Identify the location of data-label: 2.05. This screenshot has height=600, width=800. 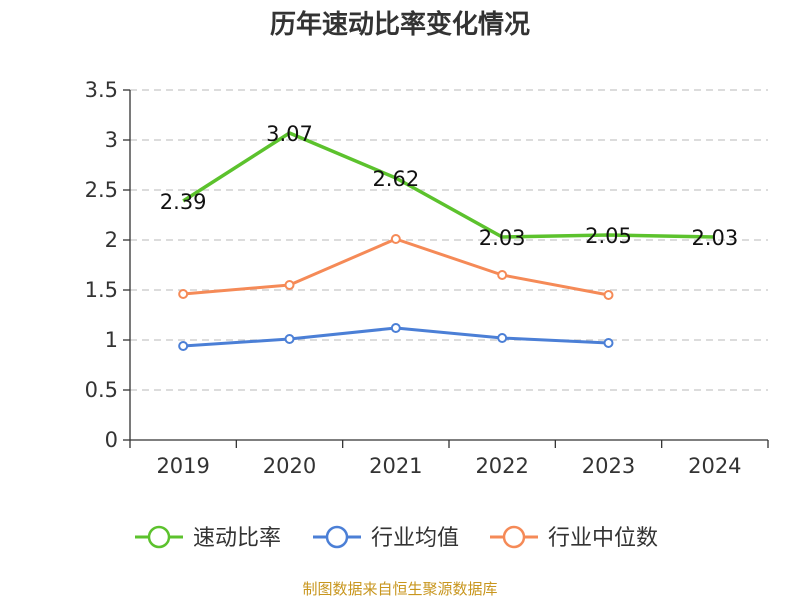
(608, 236).